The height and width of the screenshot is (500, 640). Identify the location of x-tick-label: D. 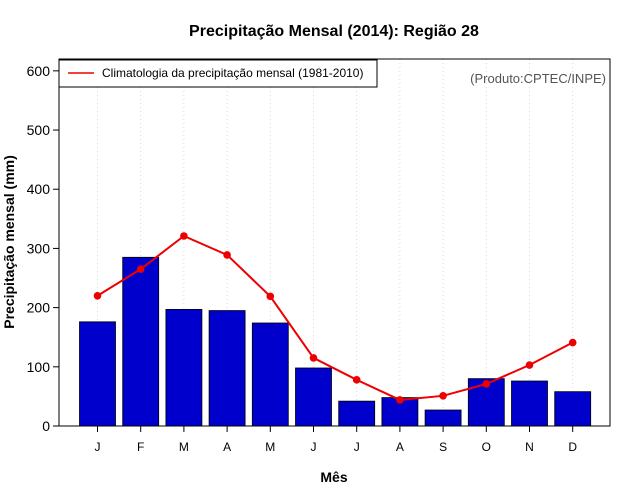
(572, 447).